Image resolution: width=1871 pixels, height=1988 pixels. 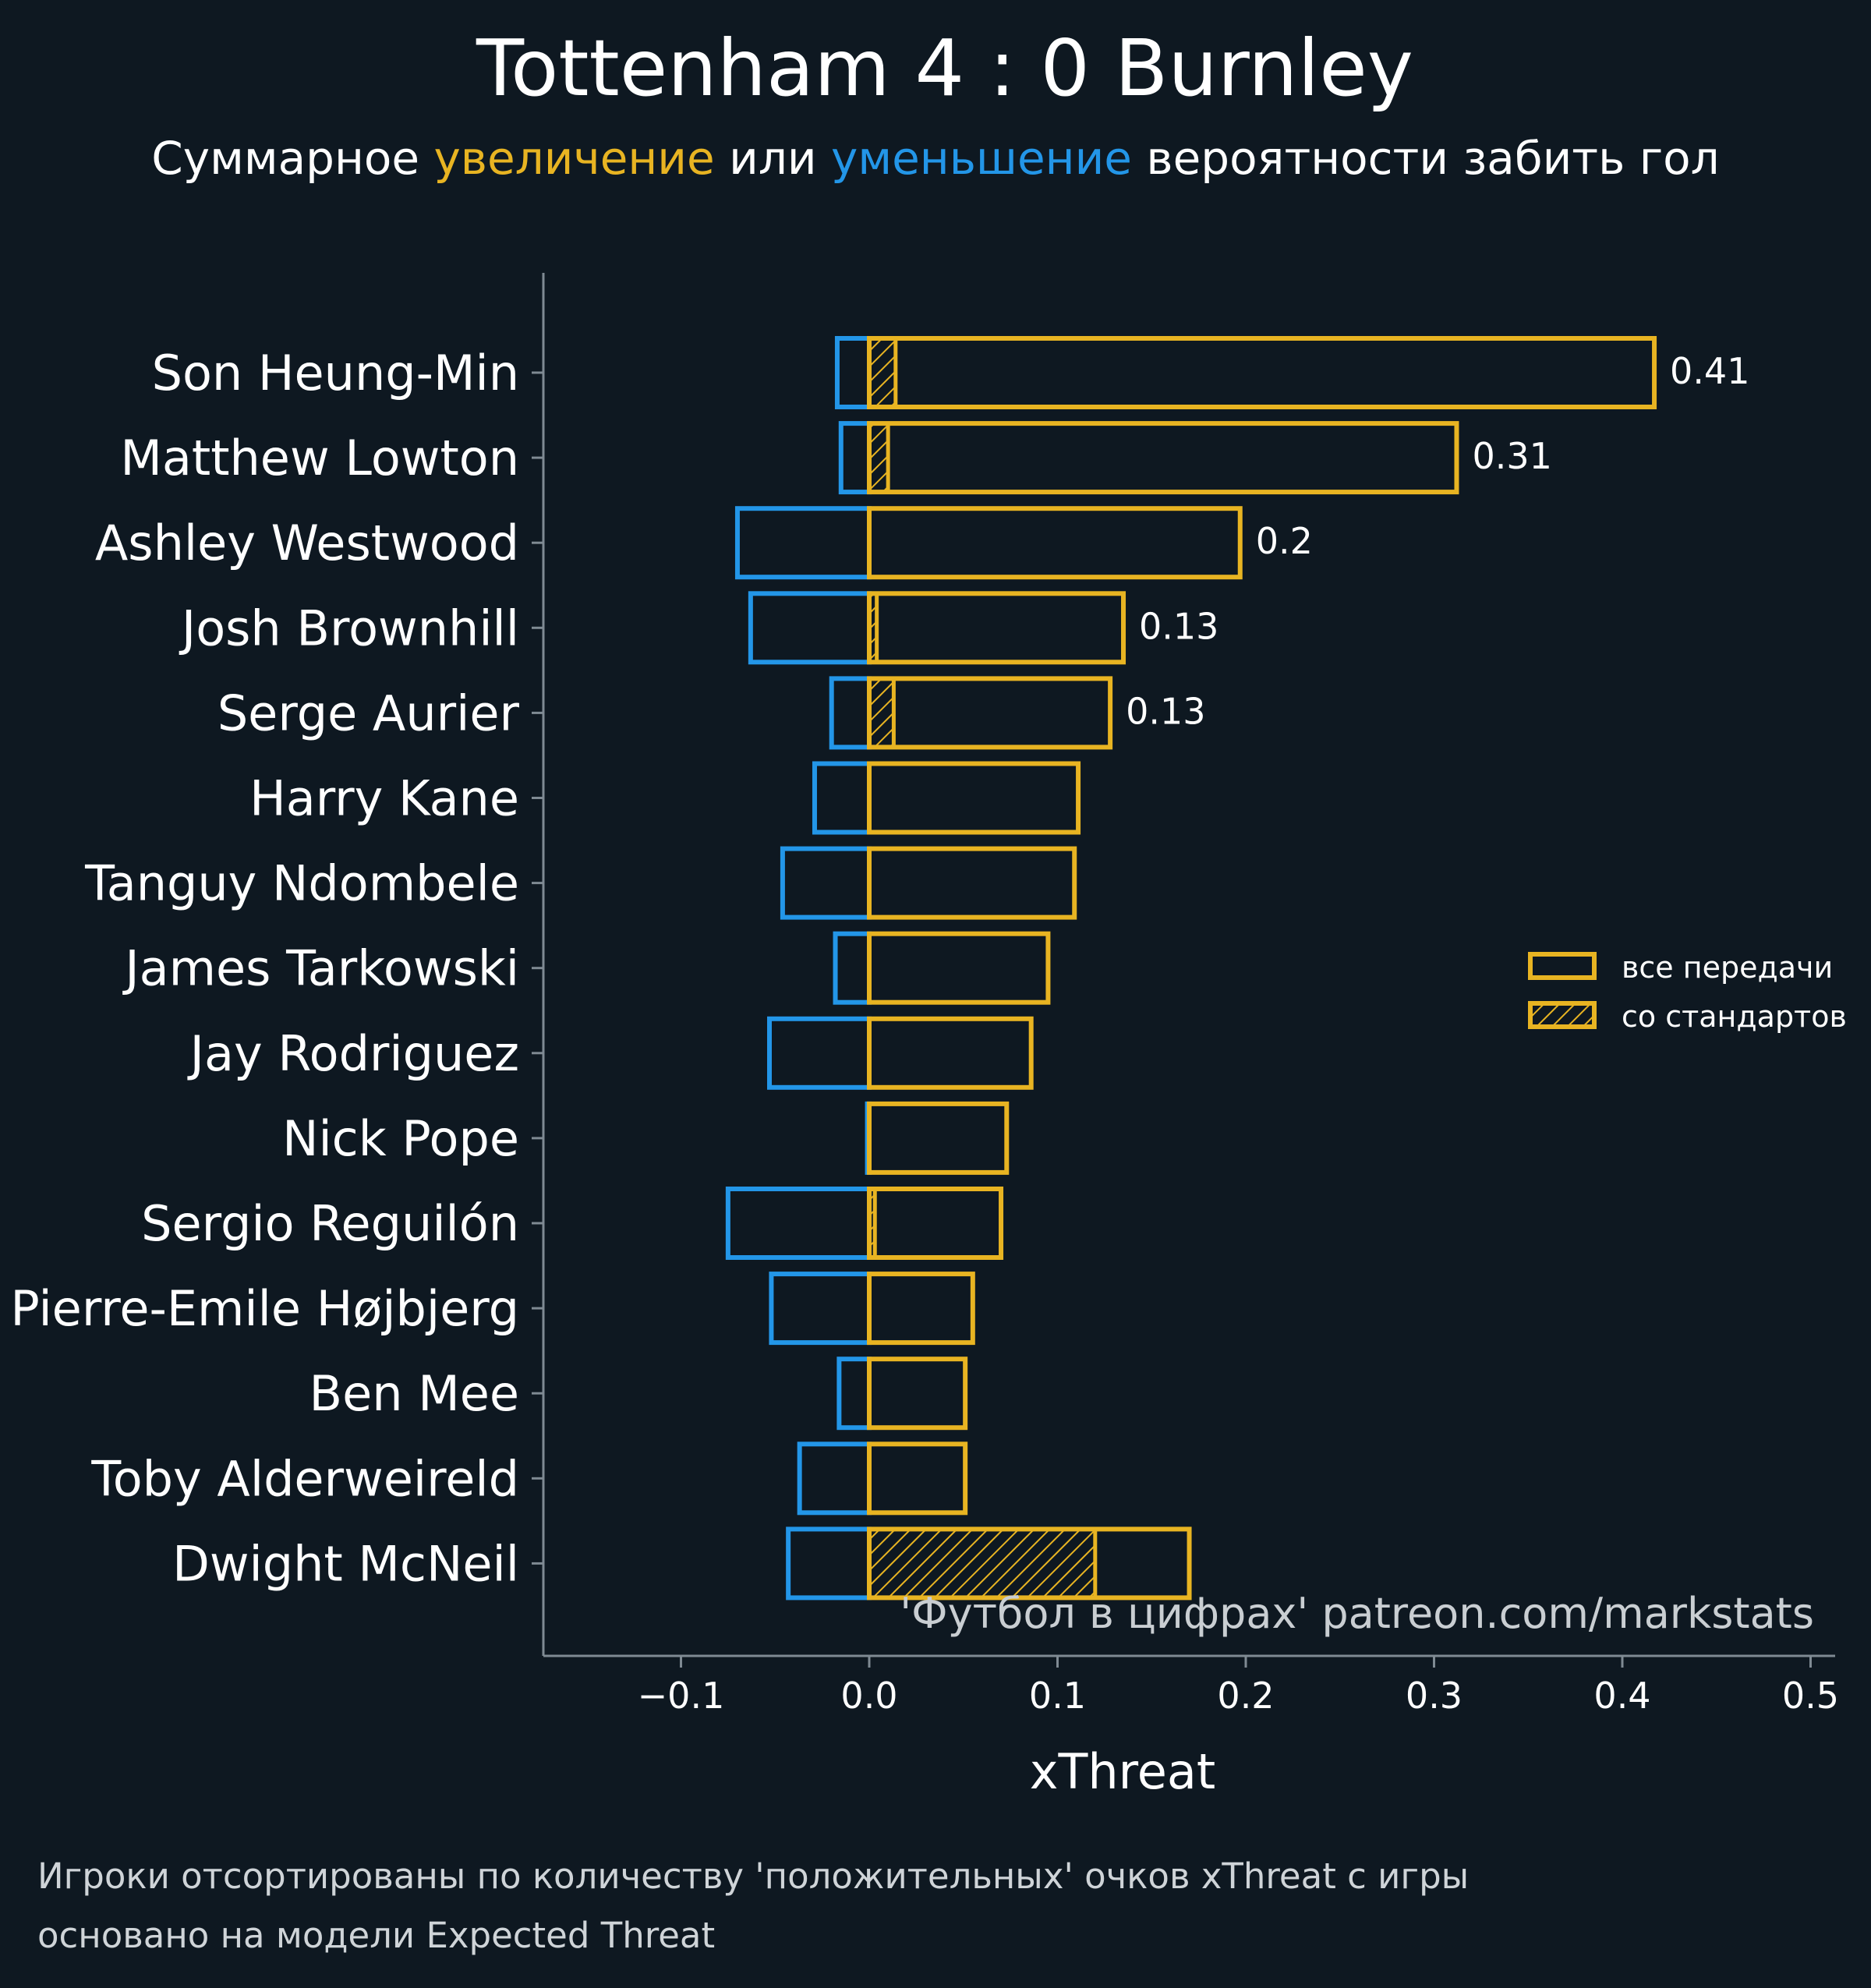 What do you see at coordinates (1562, 966) in the screenshot?
I see `legend-swatch-all-passes` at bounding box center [1562, 966].